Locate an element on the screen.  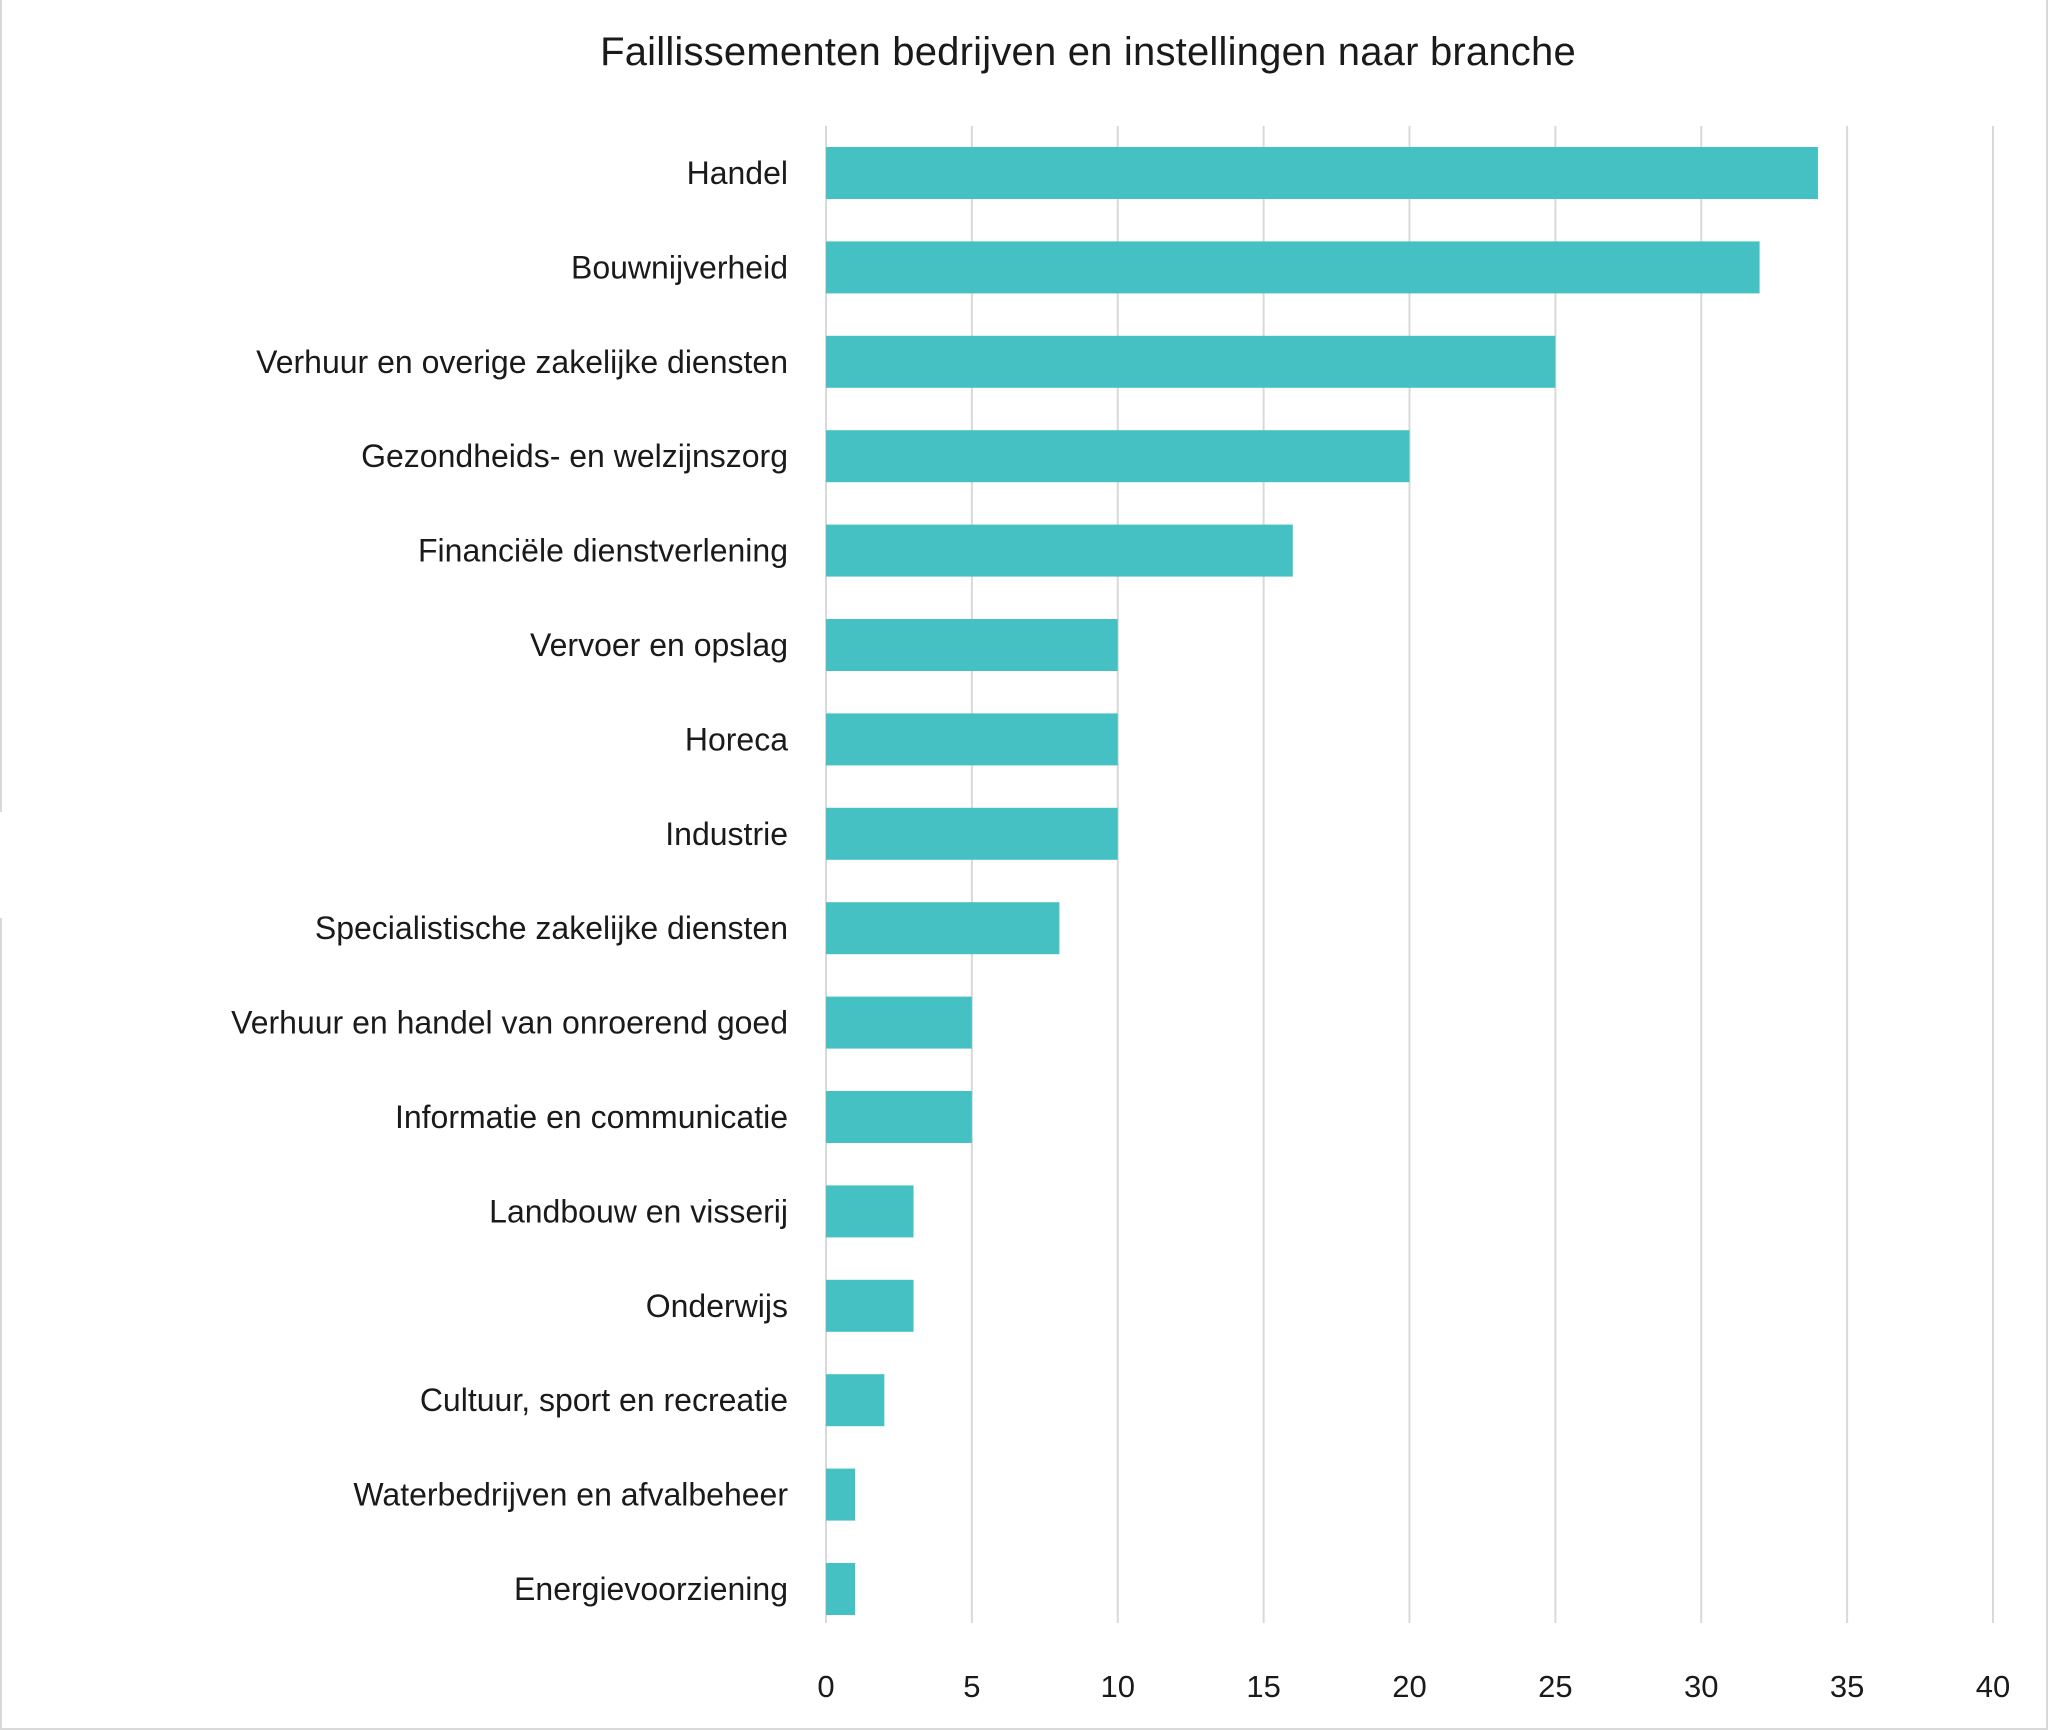
x-tick-label: 35 is located at coordinates (1847, 1686).